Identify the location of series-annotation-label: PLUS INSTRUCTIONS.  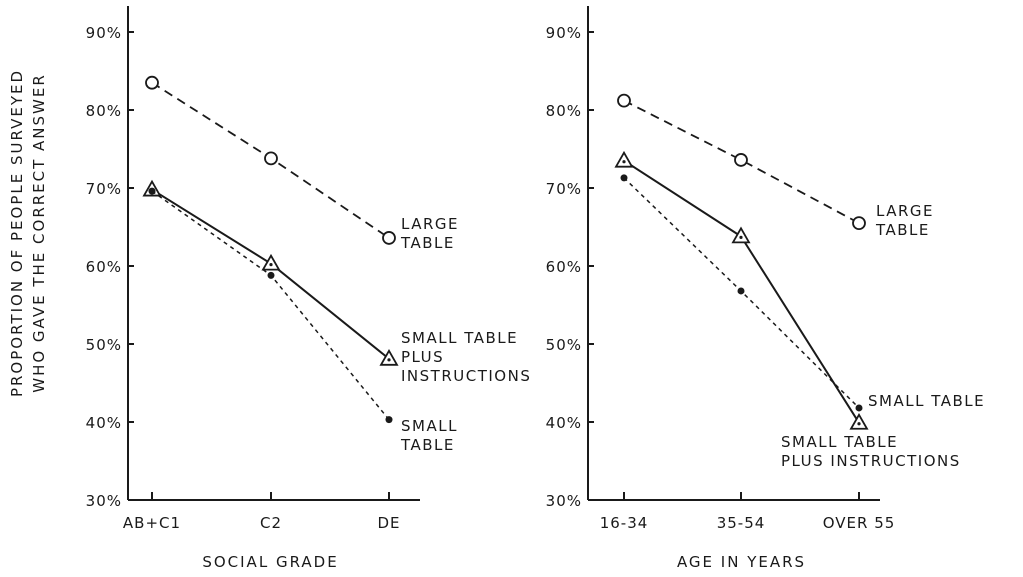
(871, 461).